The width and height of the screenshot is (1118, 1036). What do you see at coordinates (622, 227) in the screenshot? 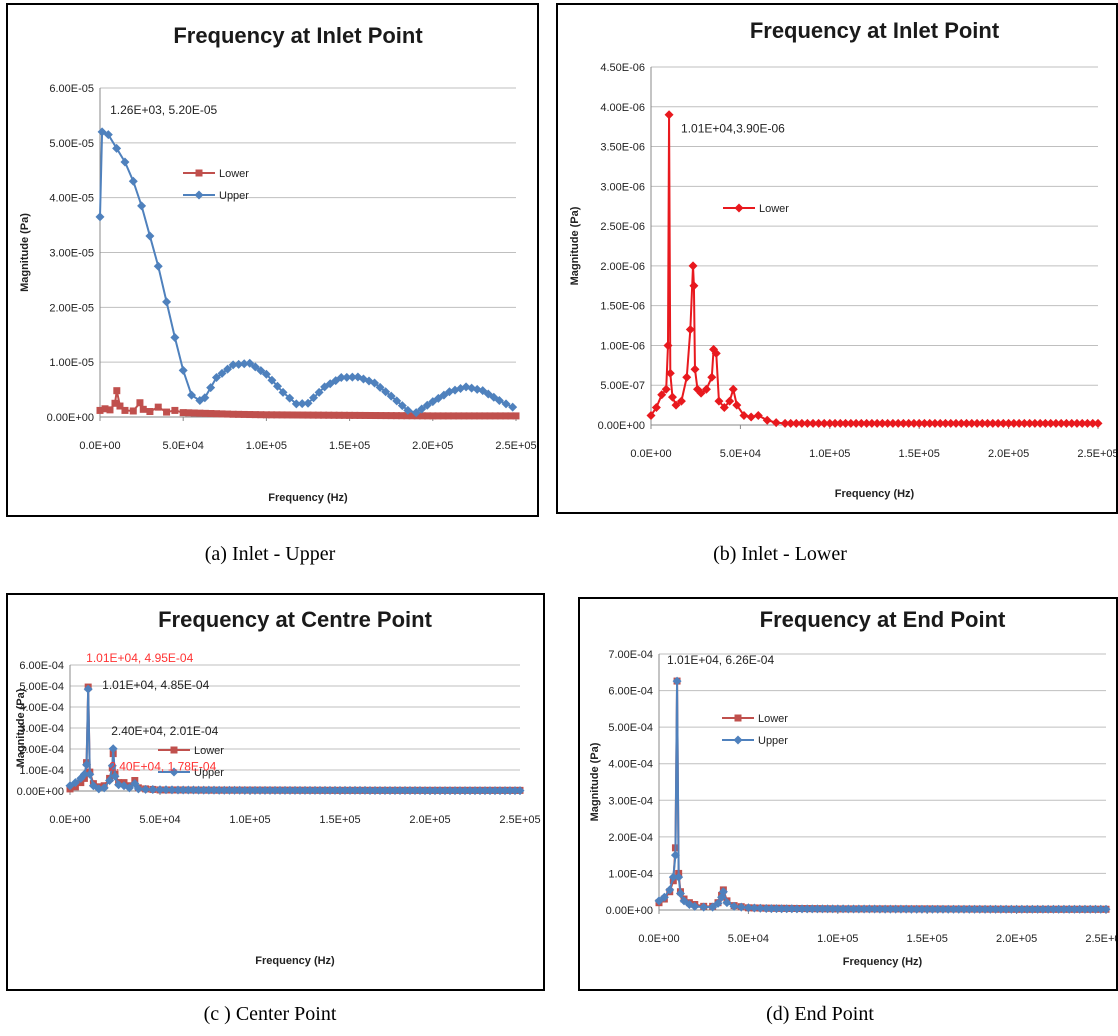
I see `y-tick-label: 2.50E-06` at bounding box center [622, 227].